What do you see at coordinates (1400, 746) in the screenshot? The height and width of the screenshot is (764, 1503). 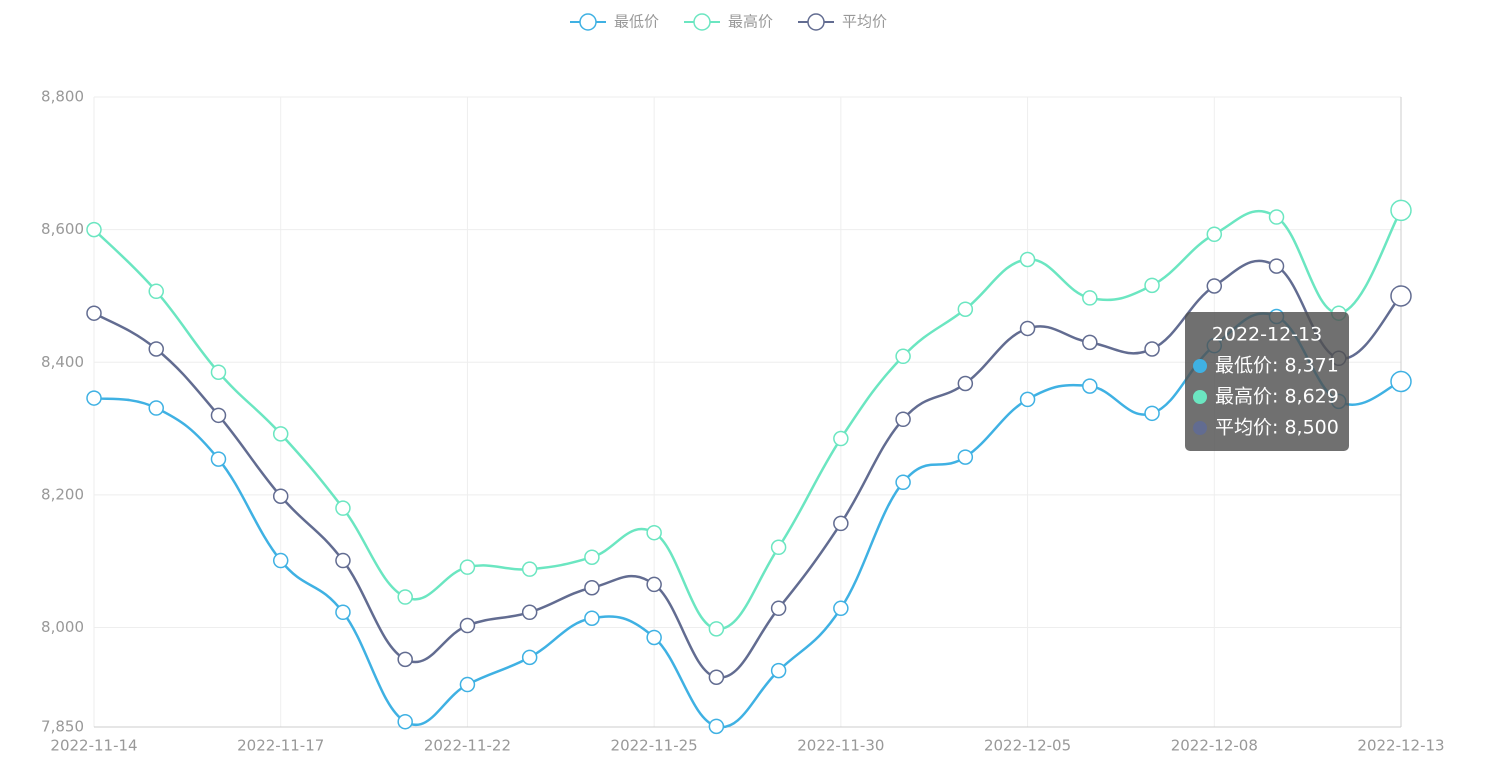 I see `x-tick-label: 2022-12-13` at bounding box center [1400, 746].